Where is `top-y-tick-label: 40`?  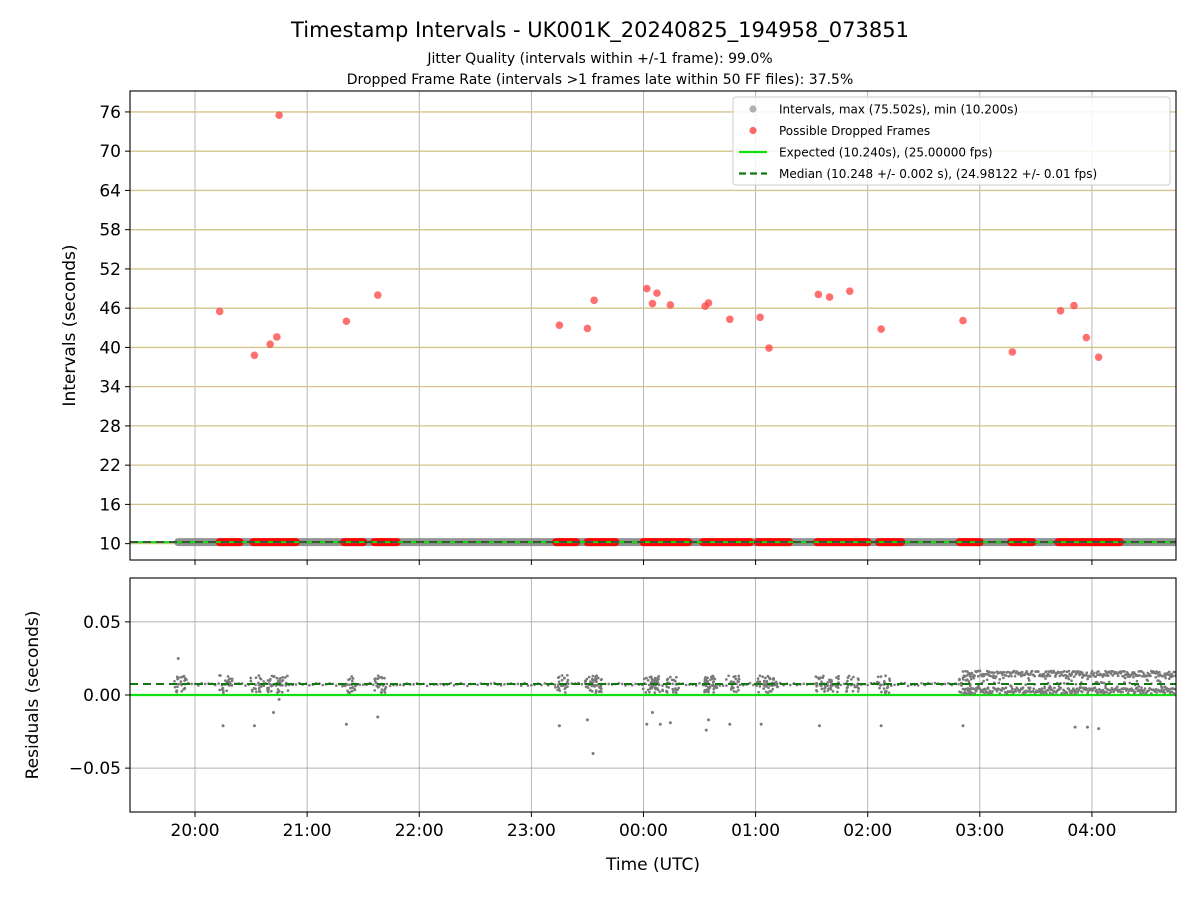 top-y-tick-label: 40 is located at coordinates (110, 348).